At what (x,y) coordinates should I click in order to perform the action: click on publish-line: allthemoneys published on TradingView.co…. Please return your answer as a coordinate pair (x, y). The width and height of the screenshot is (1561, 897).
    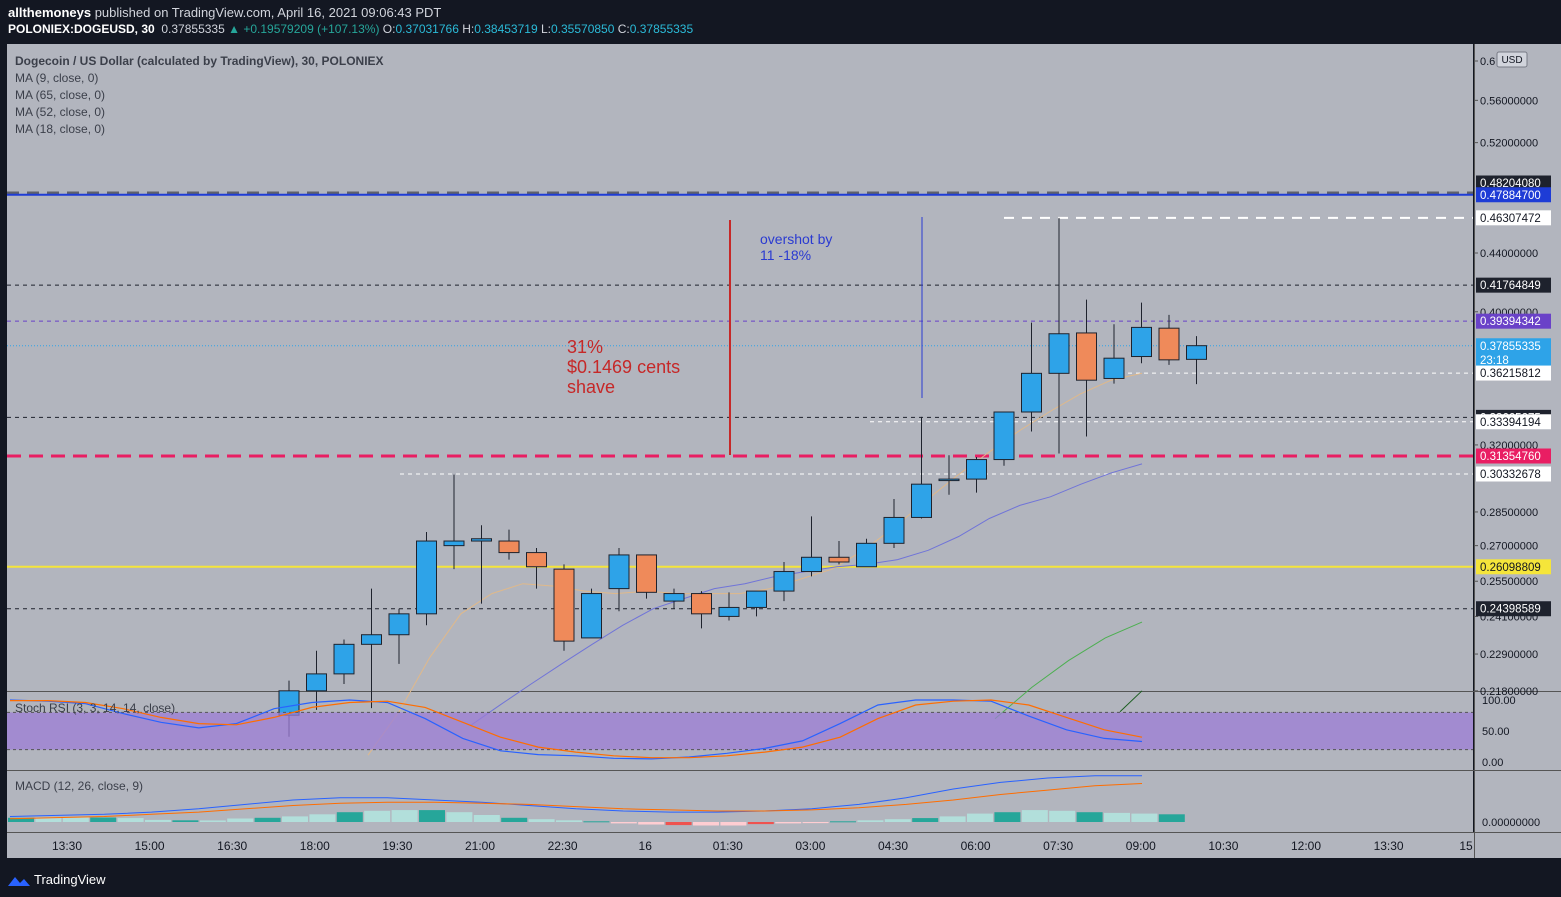
    Looking at the image, I should click on (224, 12).